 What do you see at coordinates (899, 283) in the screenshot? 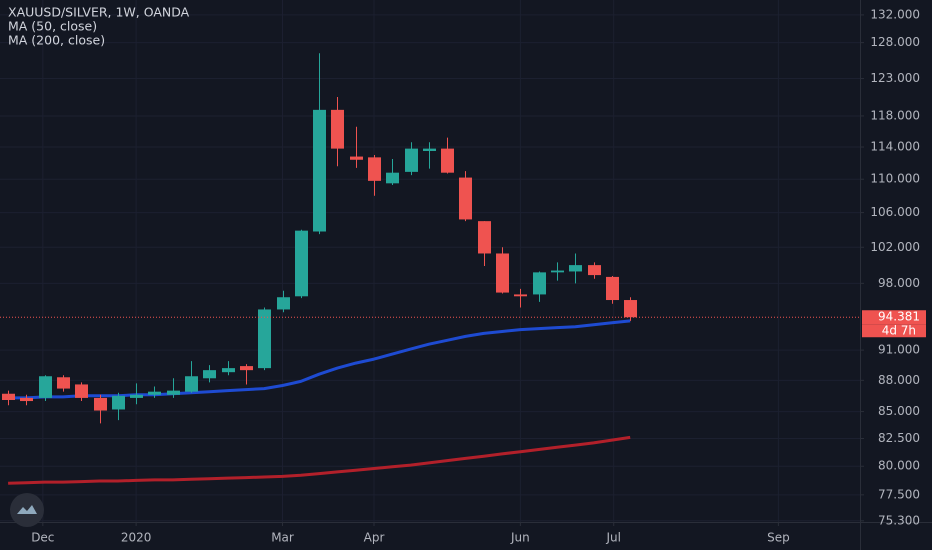
I see `y-tick-label: 98.000` at bounding box center [899, 283].